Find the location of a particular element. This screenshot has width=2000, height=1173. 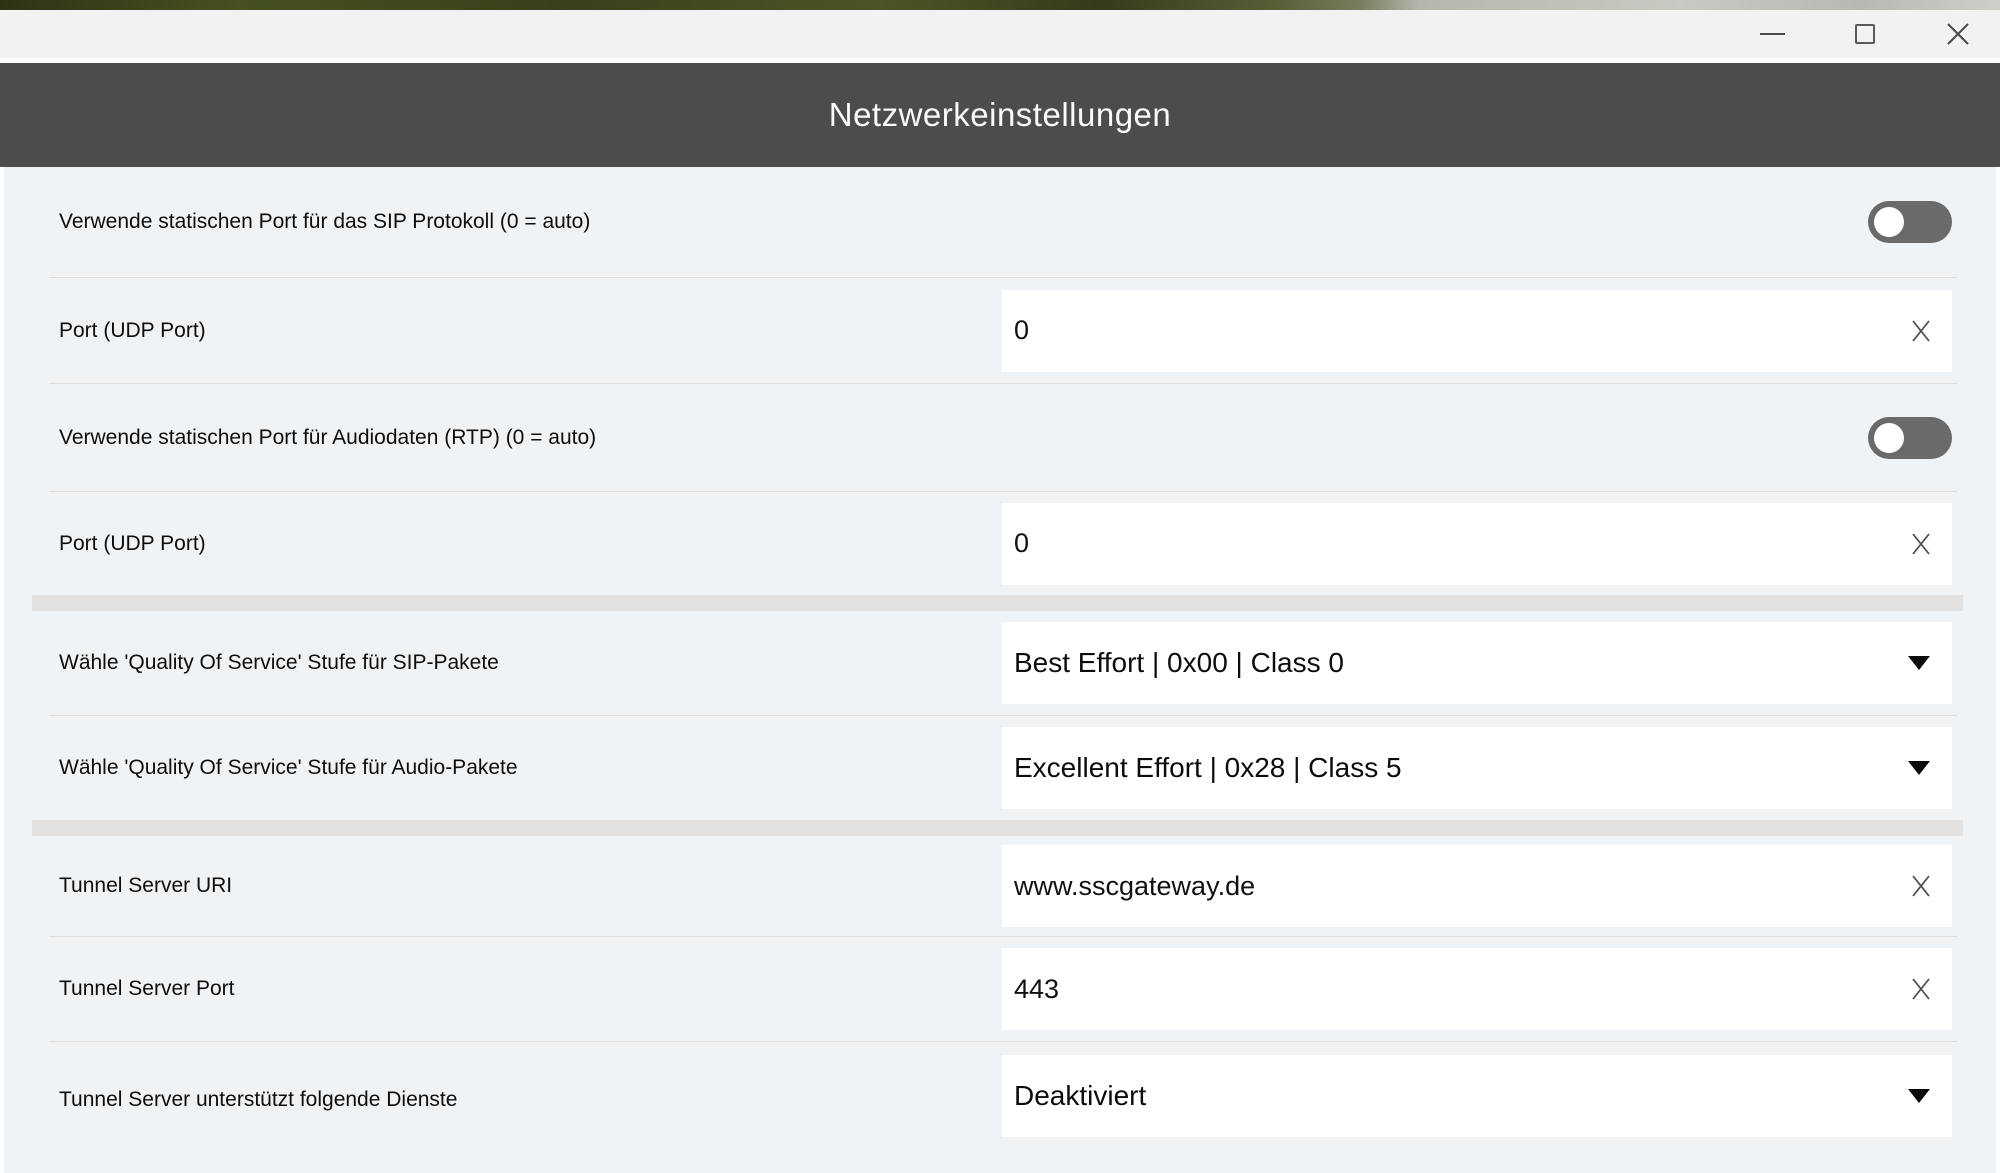

tunnel-port-field is located at coordinates (1477, 989).